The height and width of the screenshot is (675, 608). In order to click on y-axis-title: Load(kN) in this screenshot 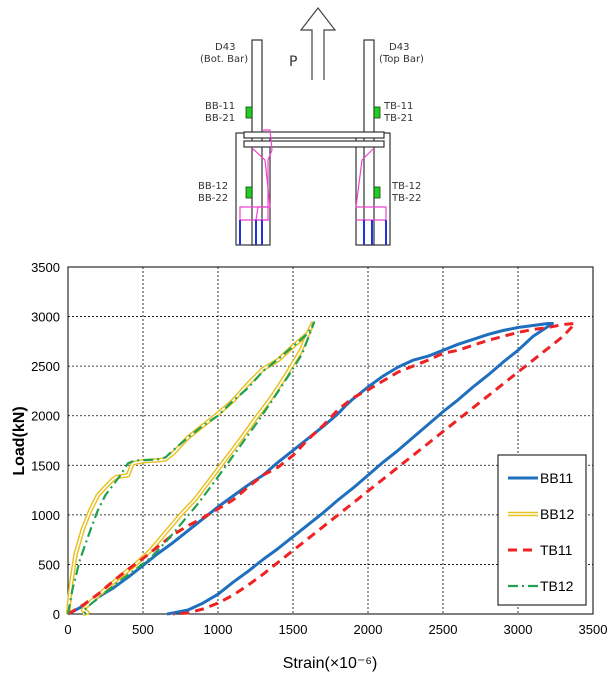, I will do `click(19, 440)`.